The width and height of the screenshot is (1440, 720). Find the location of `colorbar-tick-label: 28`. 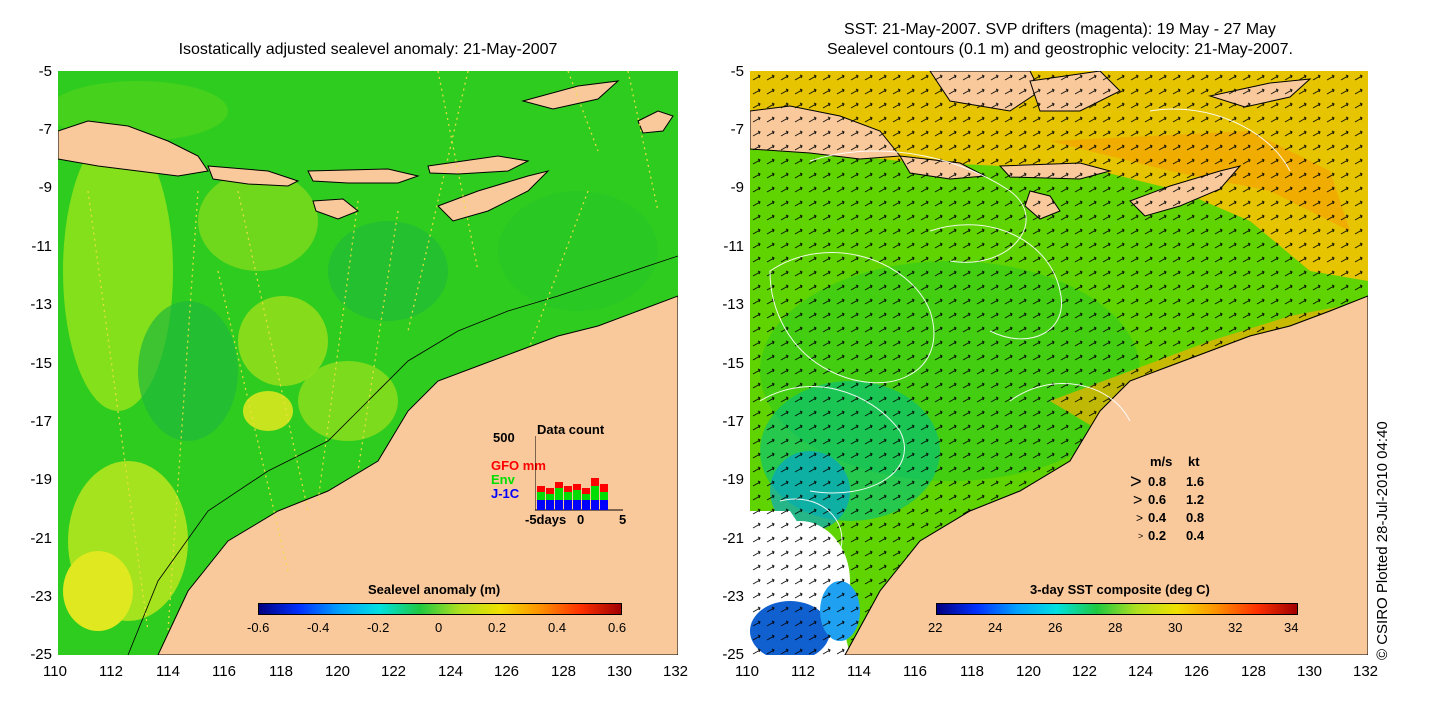

colorbar-tick-label: 28 is located at coordinates (1115, 627).